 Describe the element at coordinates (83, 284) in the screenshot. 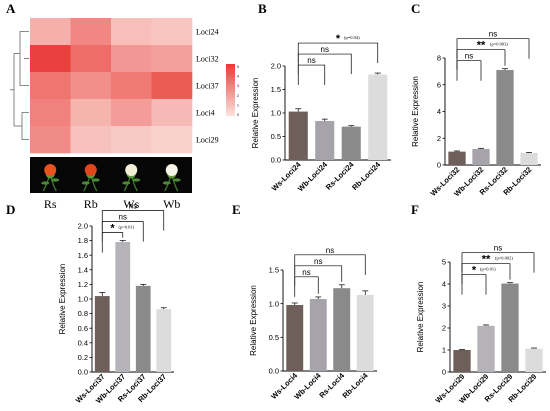

I see `y-tick-label: 1.2` at that location.